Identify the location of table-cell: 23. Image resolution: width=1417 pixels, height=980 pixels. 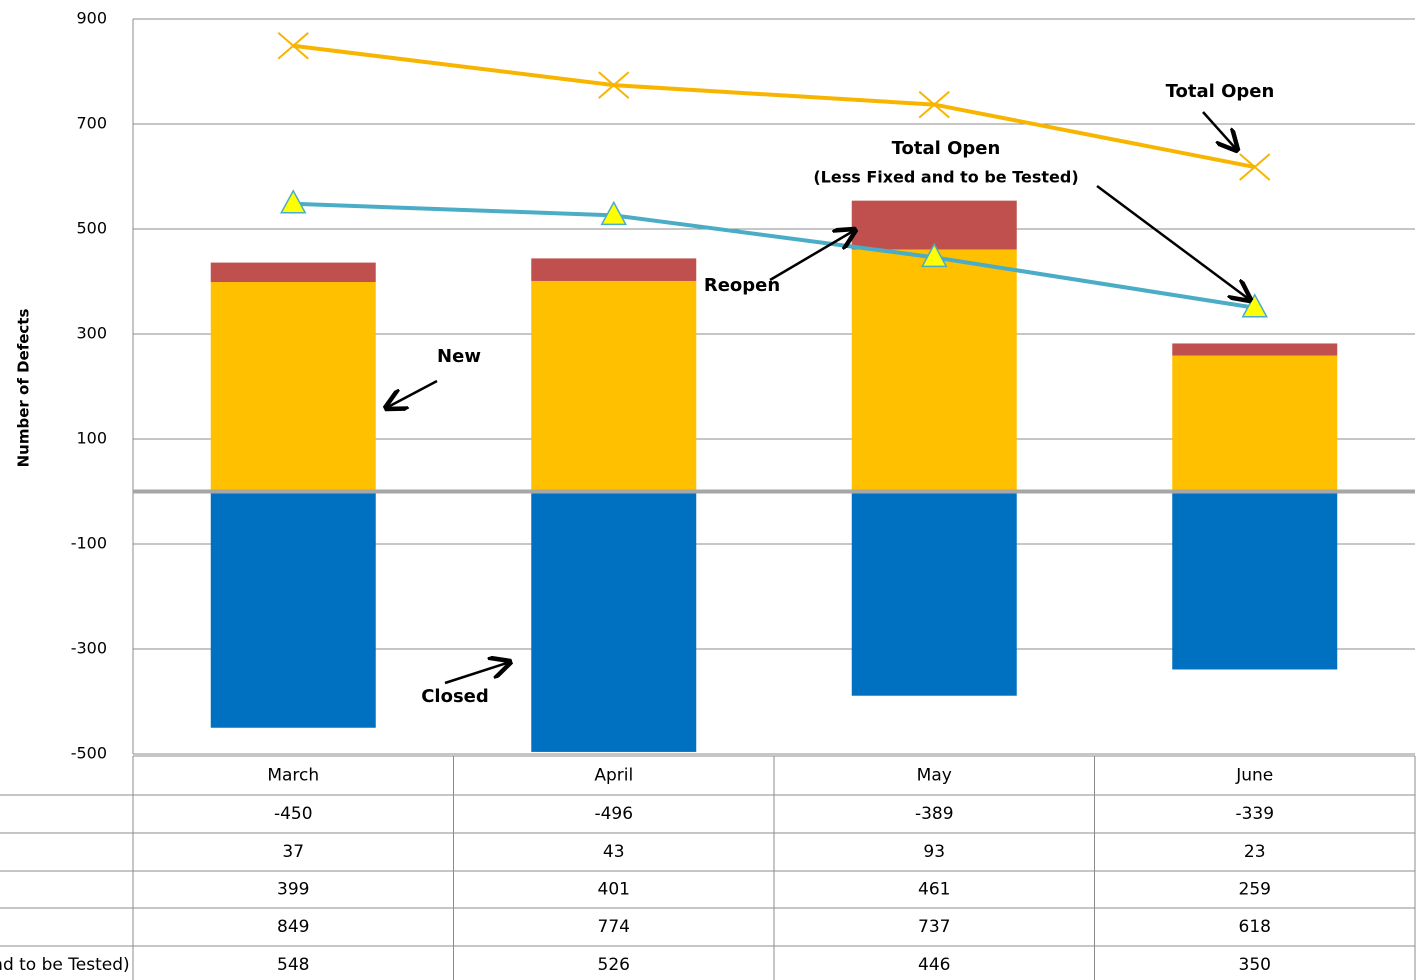
(1255, 852).